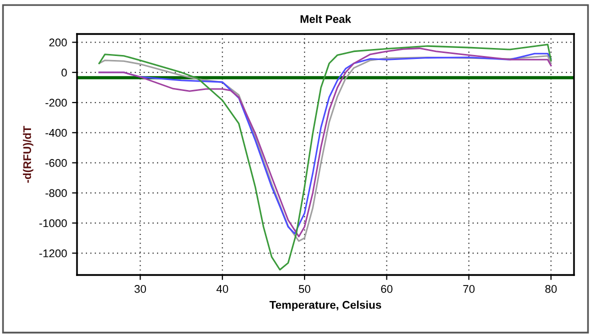 The height and width of the screenshot is (336, 600). Describe the element at coordinates (56, 132) in the screenshot. I see `y-tick-label: -400` at that location.